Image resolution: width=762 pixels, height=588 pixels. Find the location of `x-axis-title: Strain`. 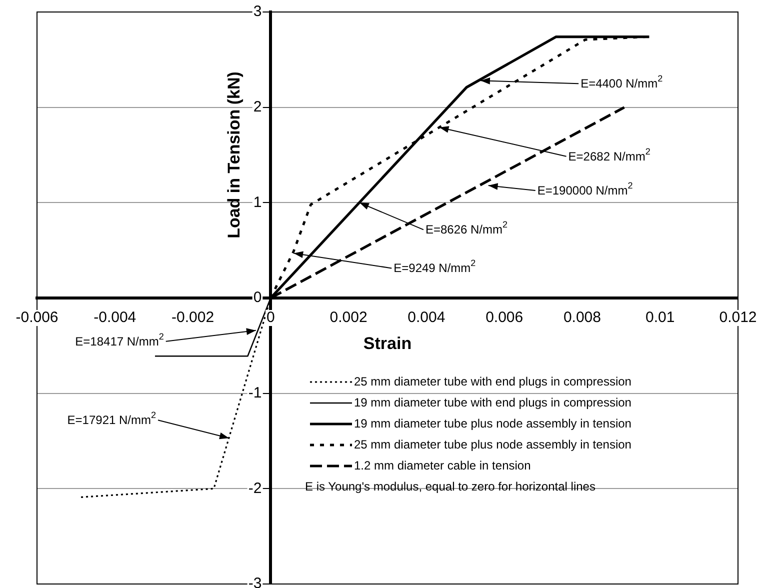

x-axis-title: Strain is located at coordinates (387, 343).